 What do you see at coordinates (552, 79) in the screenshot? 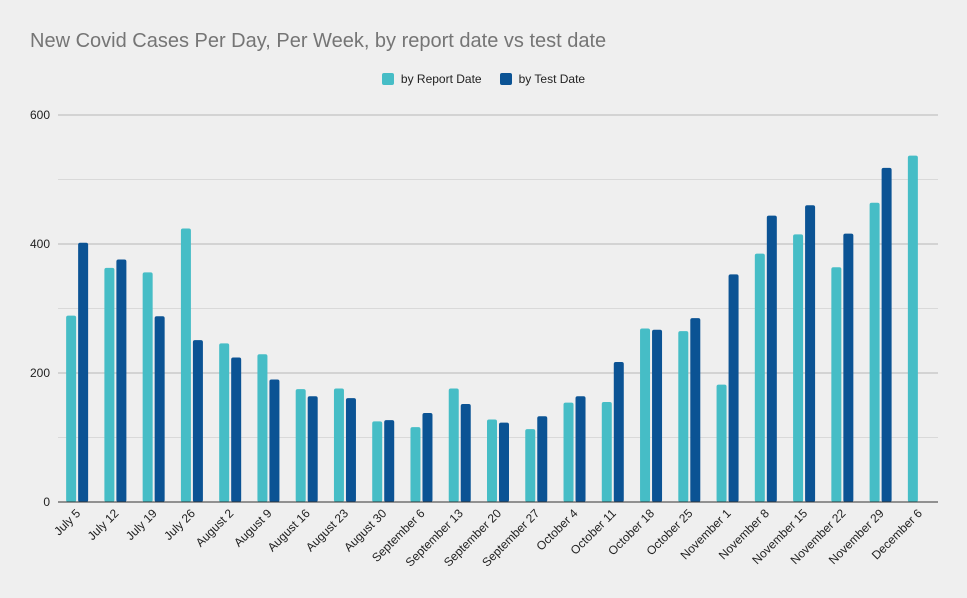
I see `legend-label-test-date: by Test Date` at bounding box center [552, 79].